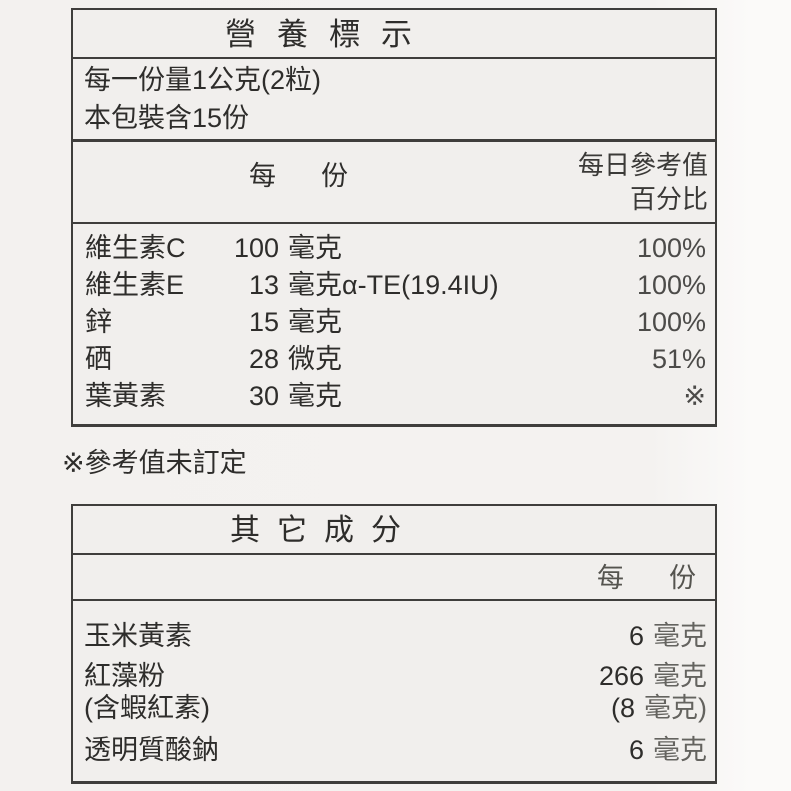 The height and width of the screenshot is (791, 791). What do you see at coordinates (394, 248) in the screenshot?
I see `nutrient-row: 維生素C 100 毫克 100%` at bounding box center [394, 248].